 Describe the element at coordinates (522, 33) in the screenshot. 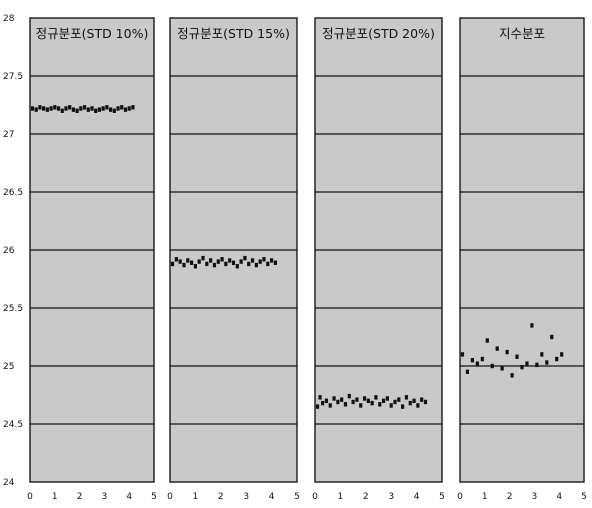

I see `panel-title: 지수분포` at that location.